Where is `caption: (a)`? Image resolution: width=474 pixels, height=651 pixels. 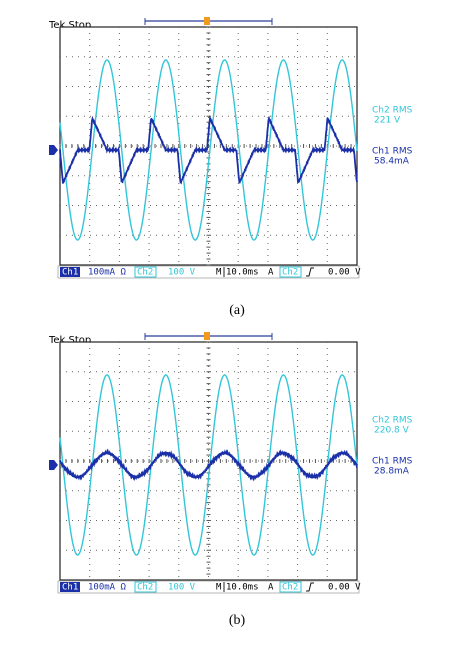 caption: (a) is located at coordinates (237, 310).